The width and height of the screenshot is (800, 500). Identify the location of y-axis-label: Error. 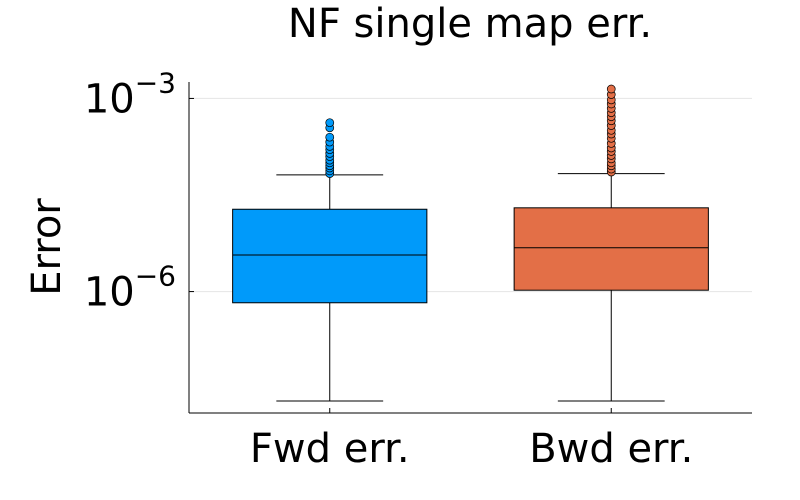
(47, 247).